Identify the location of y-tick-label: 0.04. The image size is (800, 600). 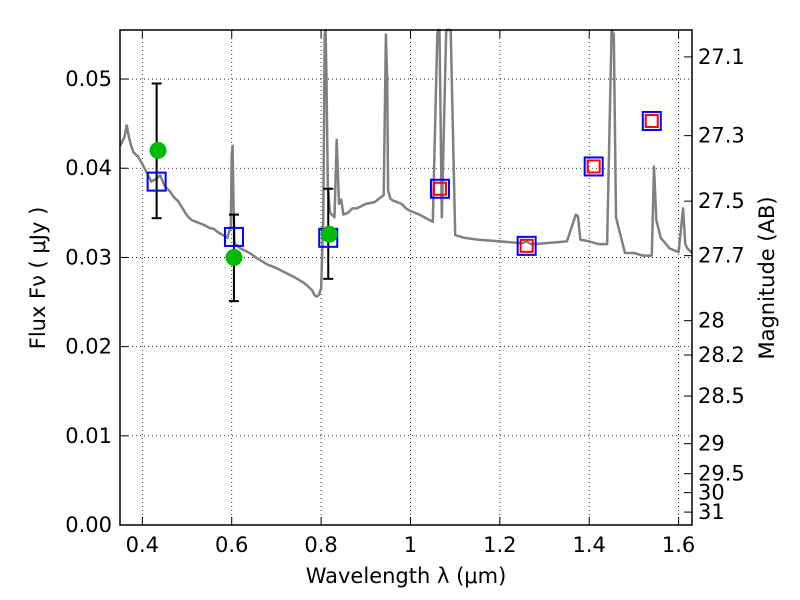
(88, 168).